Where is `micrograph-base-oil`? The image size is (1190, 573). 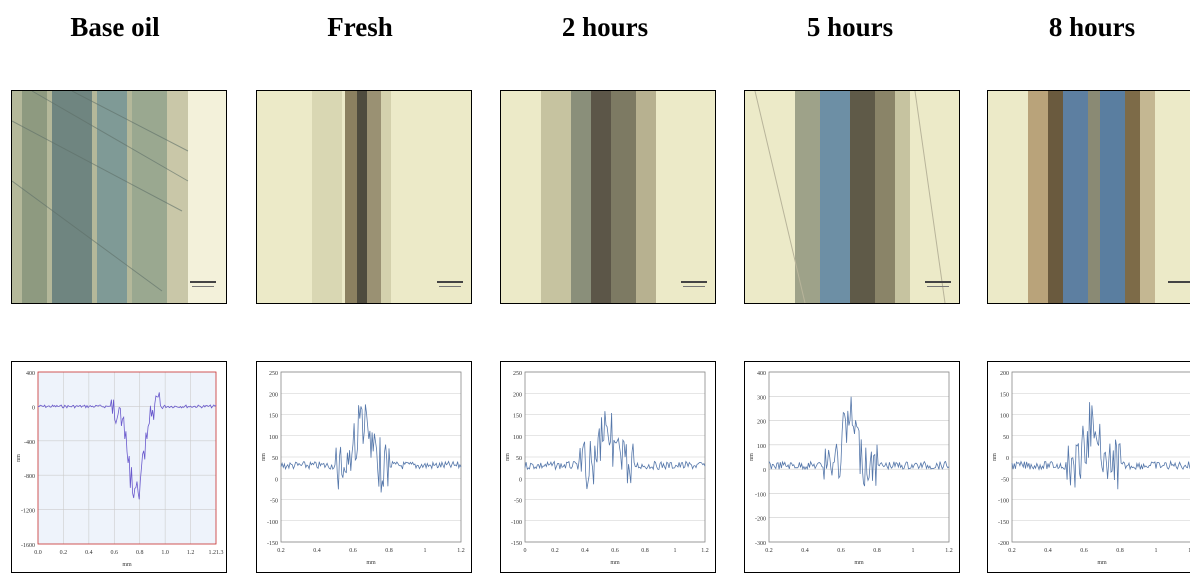 micrograph-base-oil is located at coordinates (119, 197).